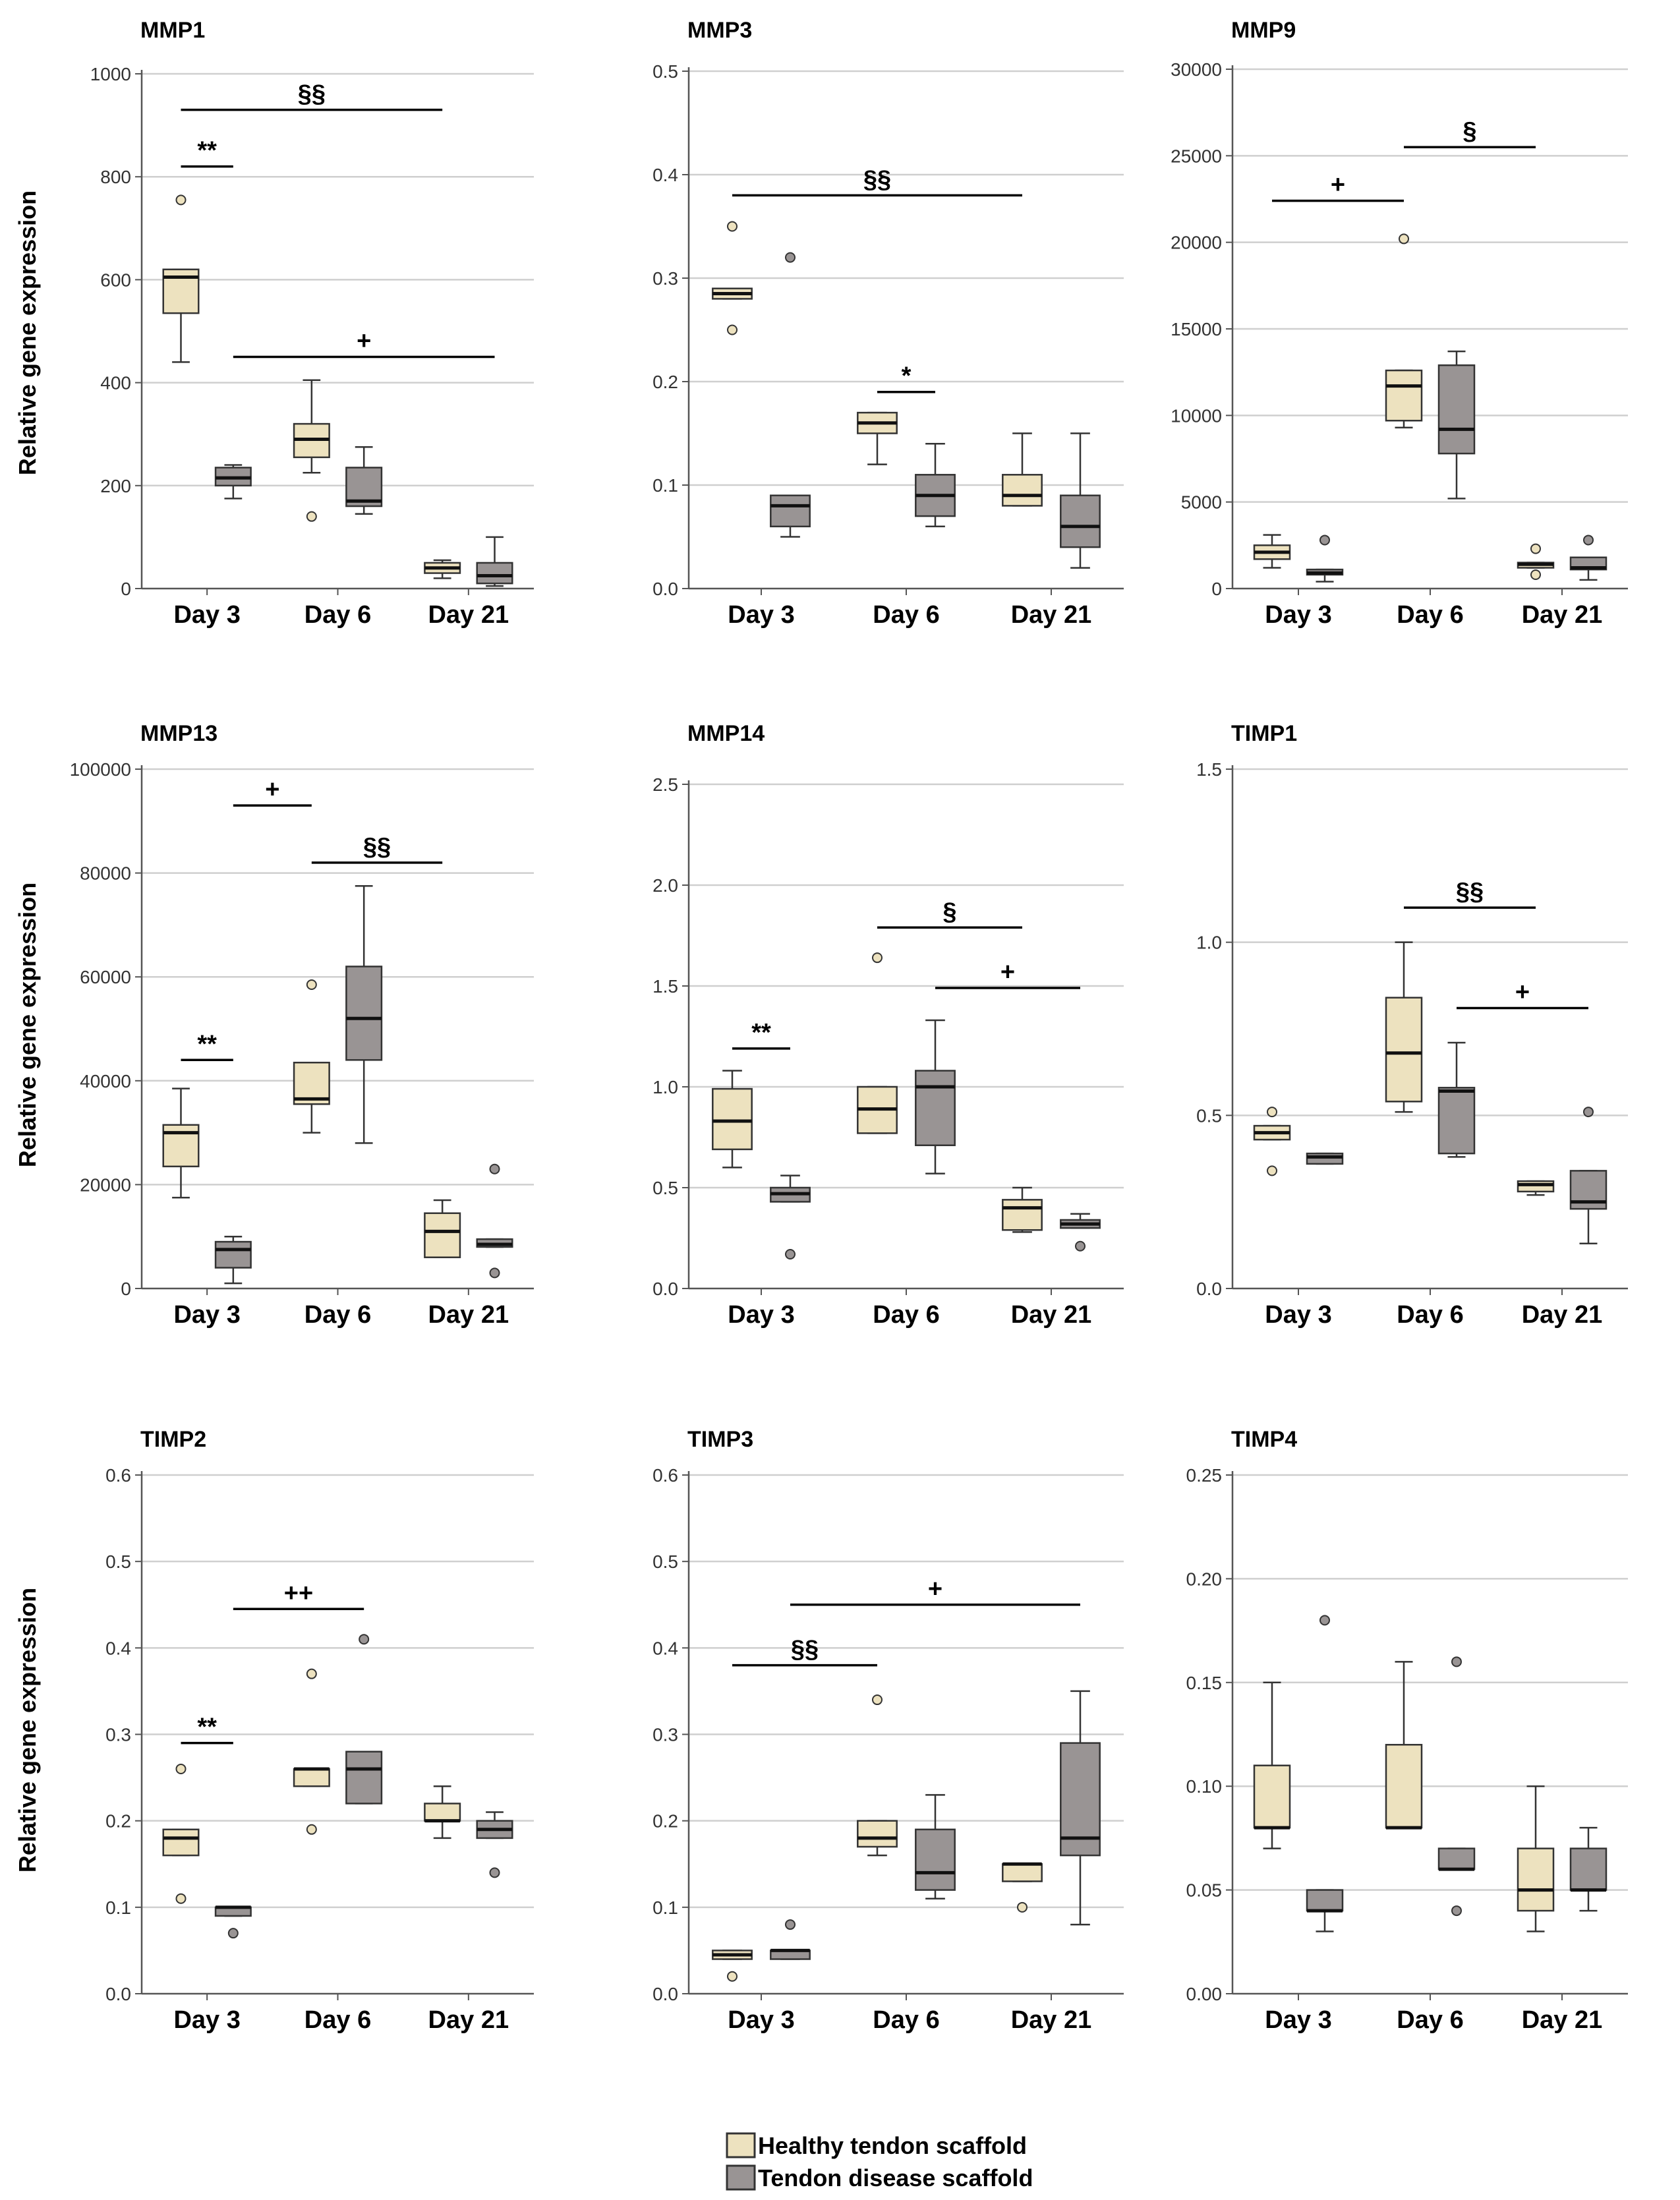 This screenshot has height=2200, width=1680. Describe the element at coordinates (178, 733) in the screenshot. I see `panel-title: MMP13` at that location.